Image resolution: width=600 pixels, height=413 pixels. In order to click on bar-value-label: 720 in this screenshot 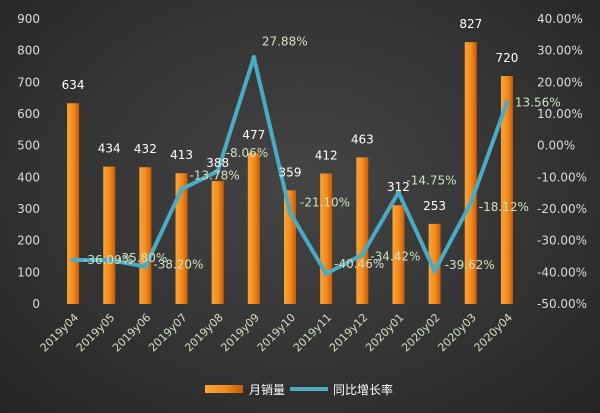, I will do `click(506, 58)`.